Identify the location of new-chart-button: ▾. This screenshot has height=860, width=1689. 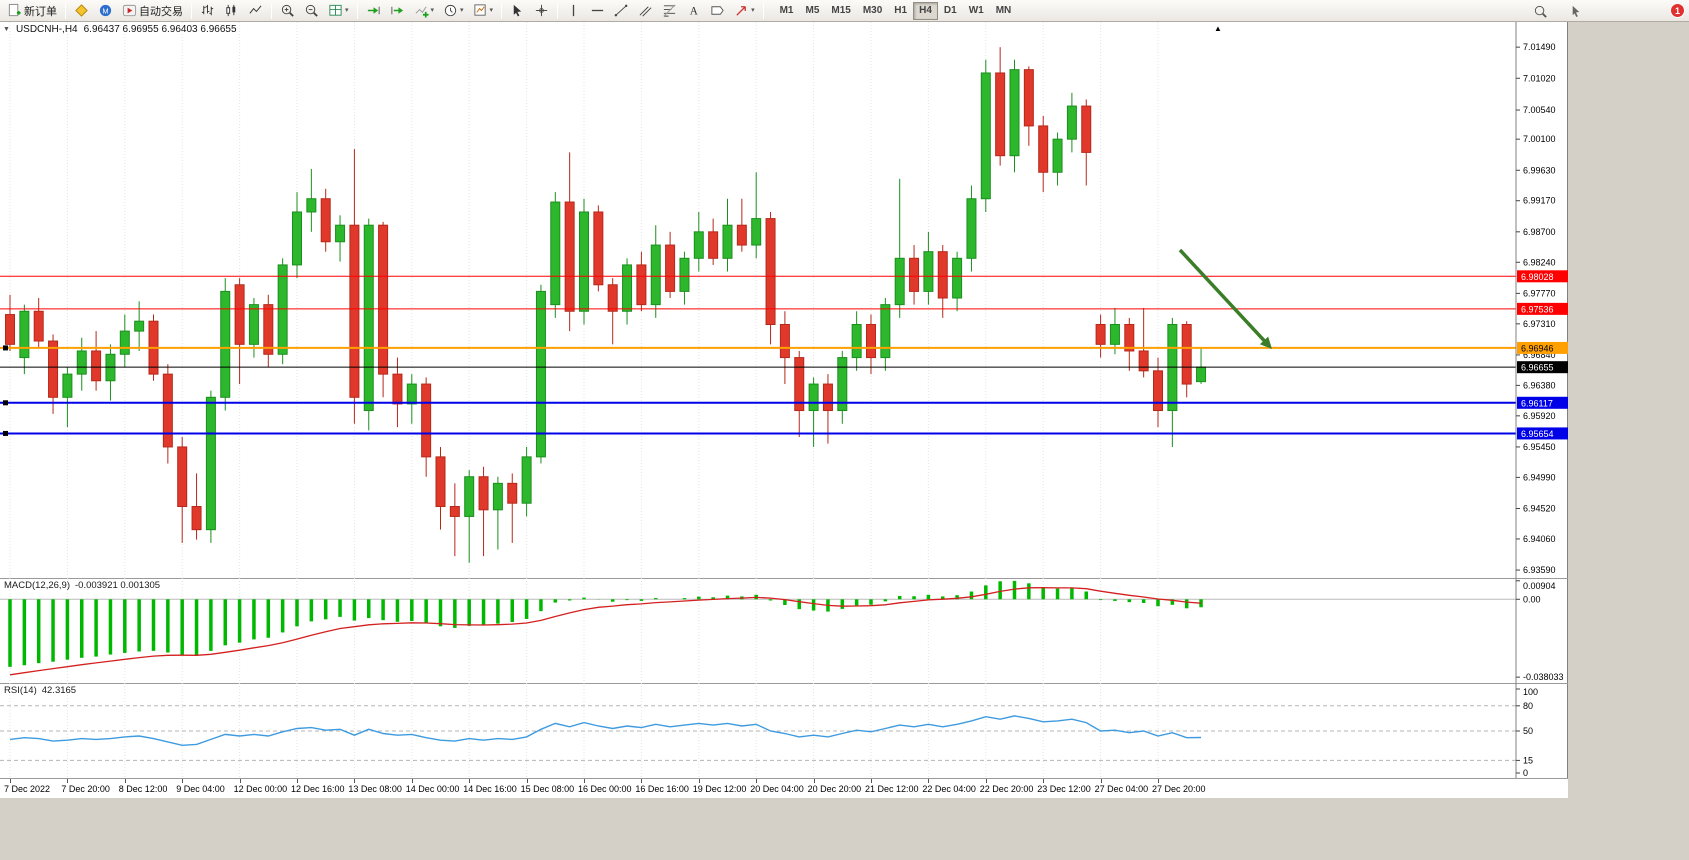
(338, 10).